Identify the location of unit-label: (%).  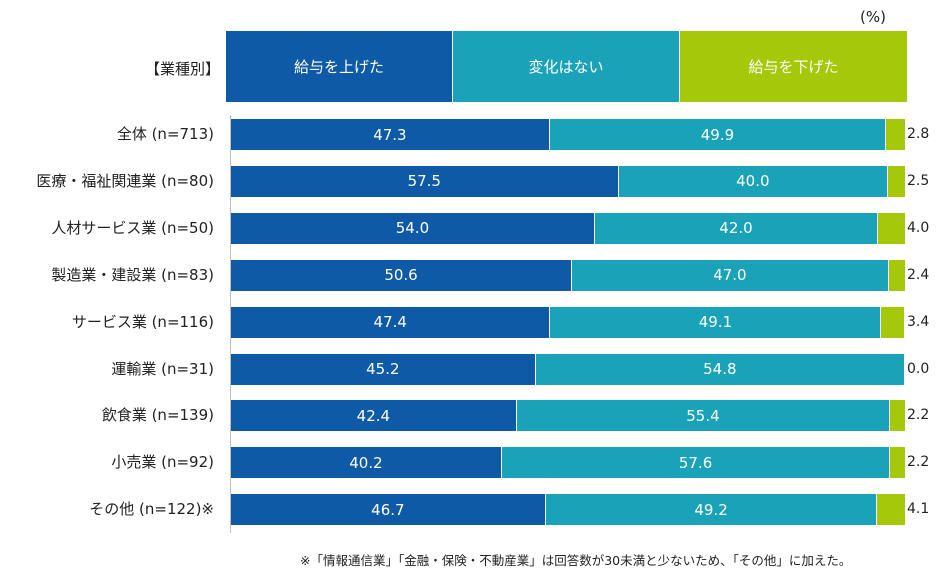
(873, 17).